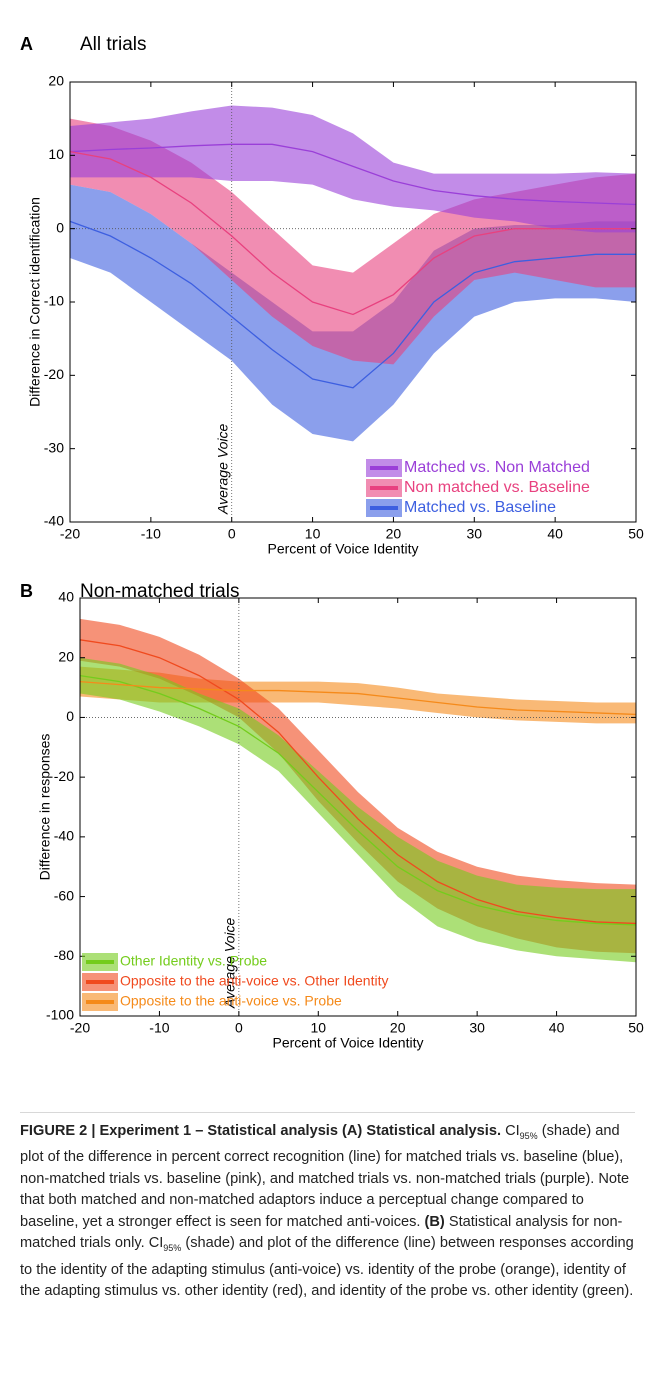 The width and height of the screenshot is (653, 1398). I want to click on panel-label: B, so click(26, 591).